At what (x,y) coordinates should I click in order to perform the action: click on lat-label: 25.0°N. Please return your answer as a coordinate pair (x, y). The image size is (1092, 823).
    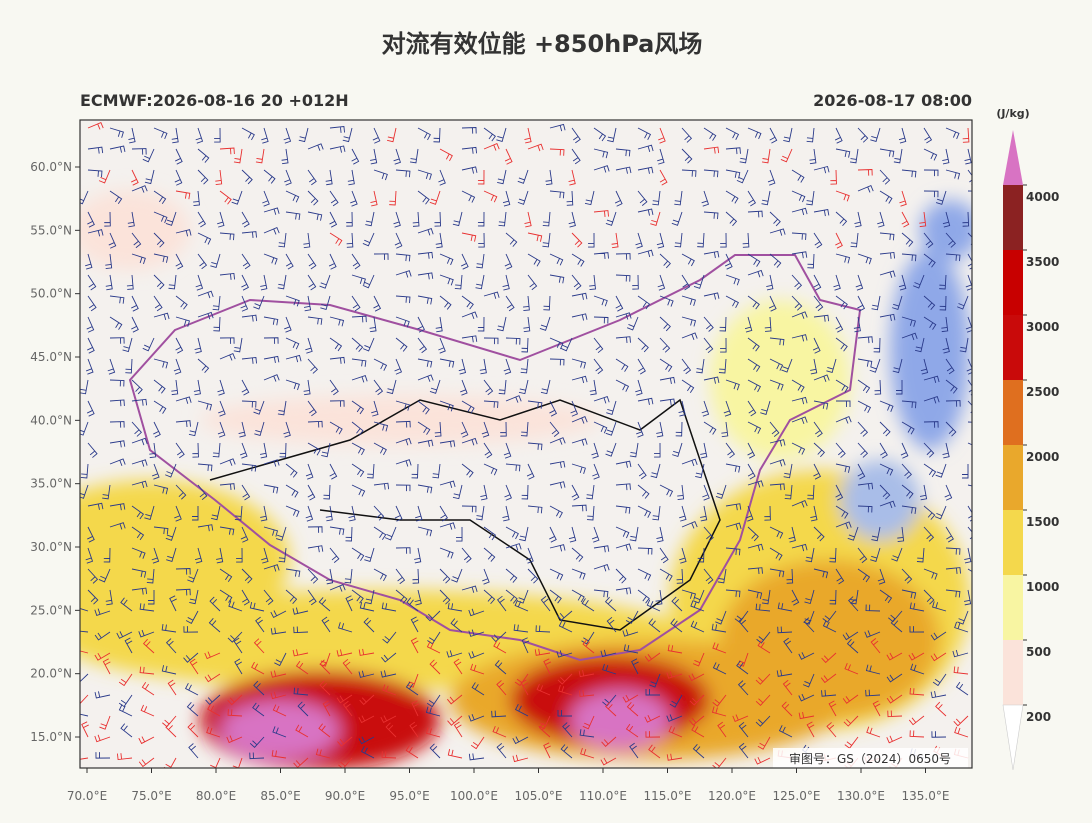
    Looking at the image, I should click on (51, 610).